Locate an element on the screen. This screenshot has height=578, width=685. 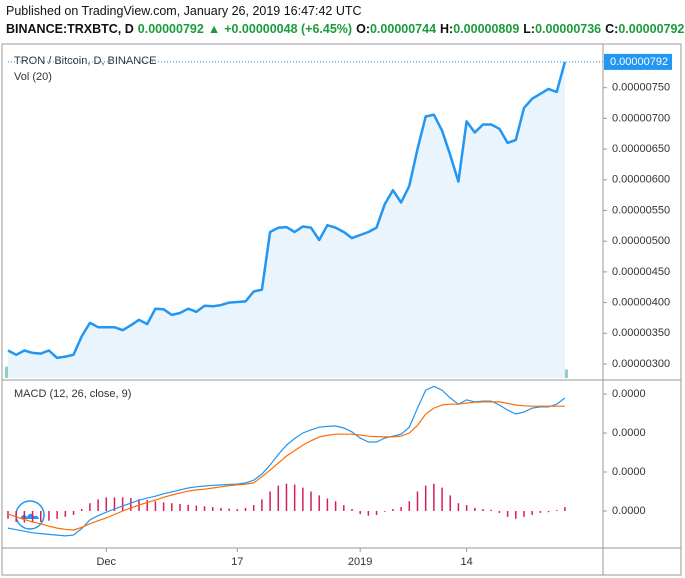
close-label: C: is located at coordinates (612, 29).